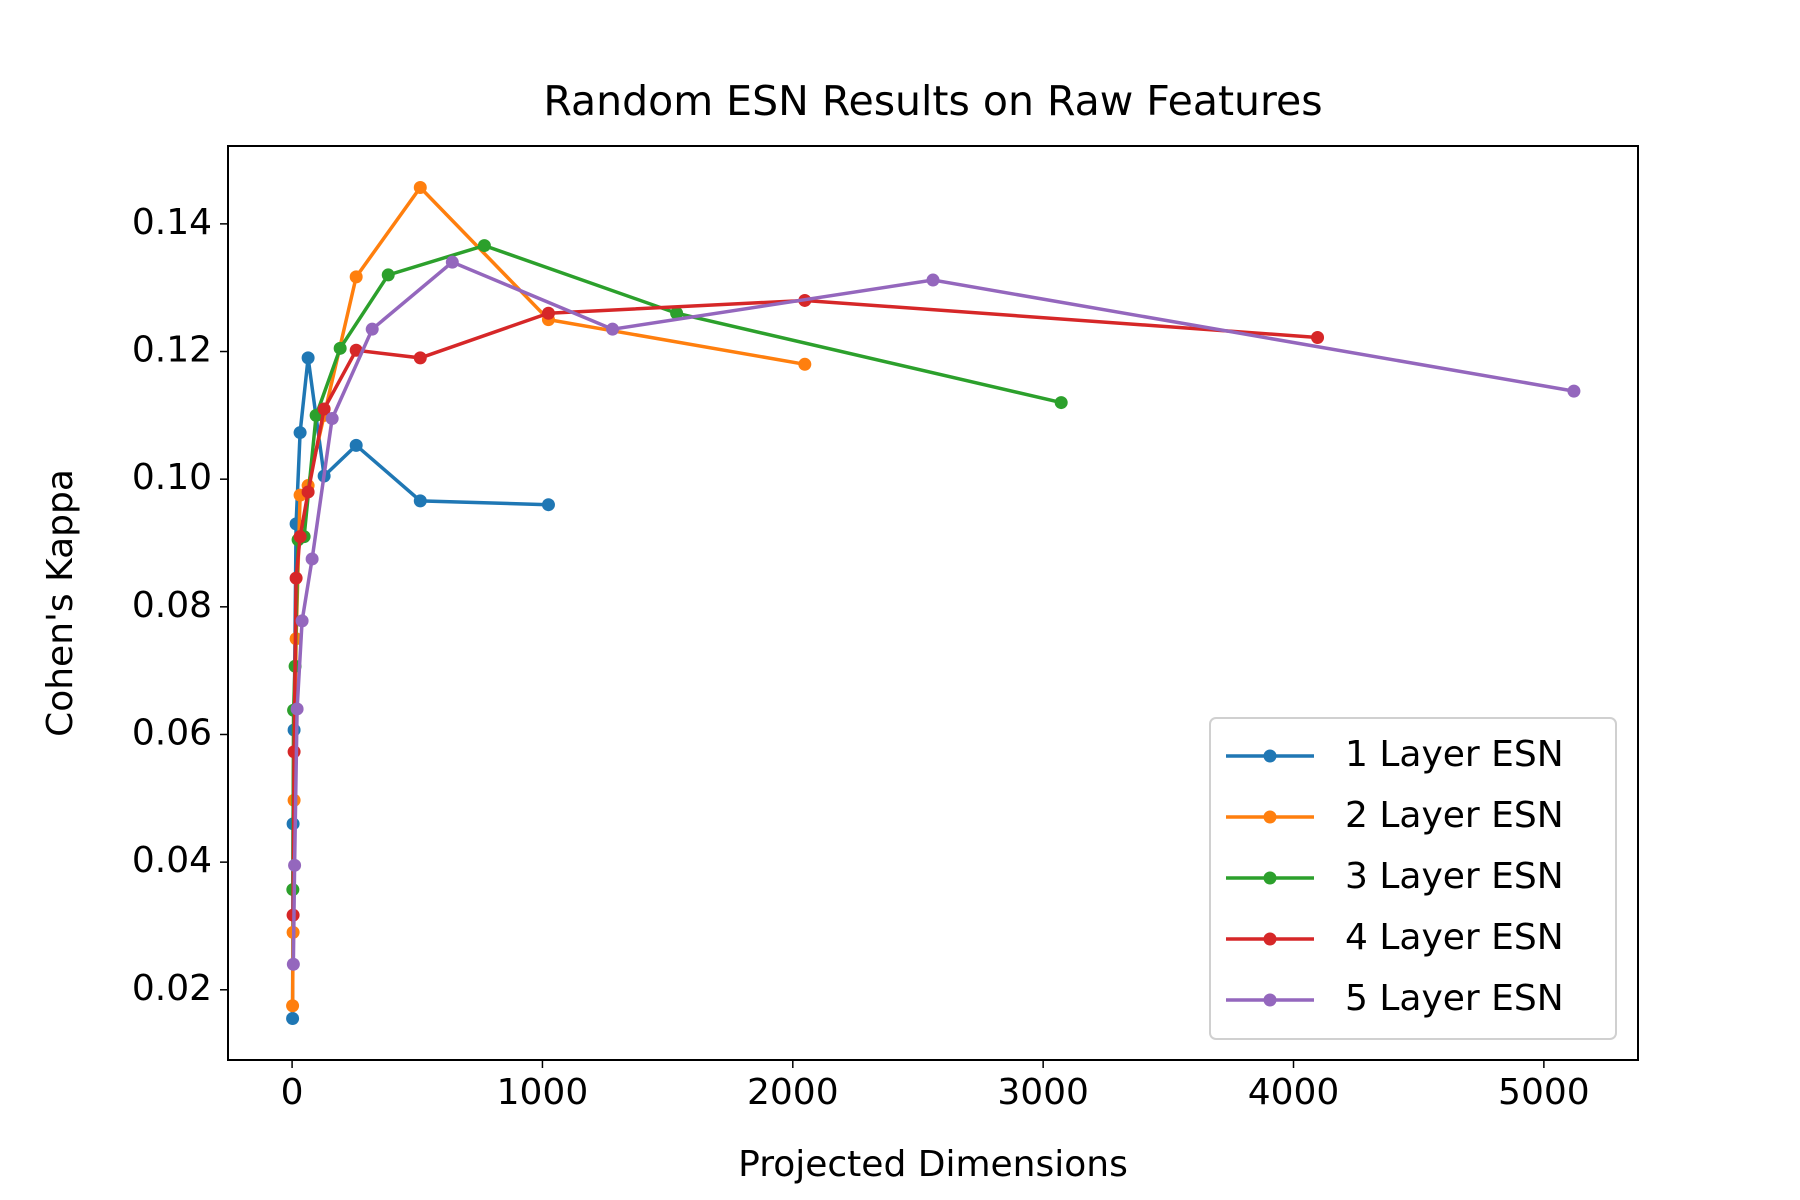  I want to click on x-axis-label: Projected Dimensions, so click(933, 1164).